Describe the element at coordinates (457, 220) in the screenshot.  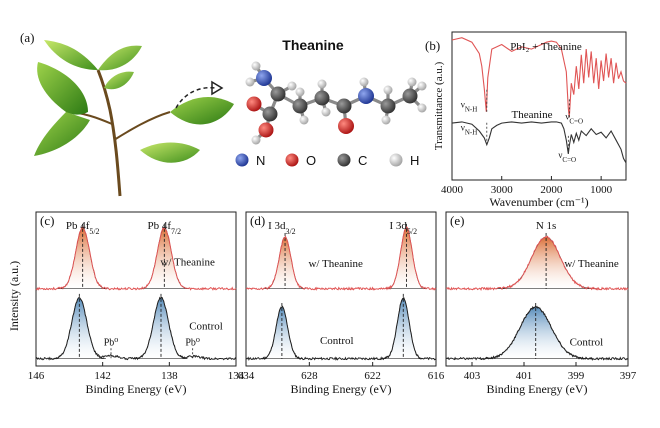
I see `panel-label: (e)` at that location.